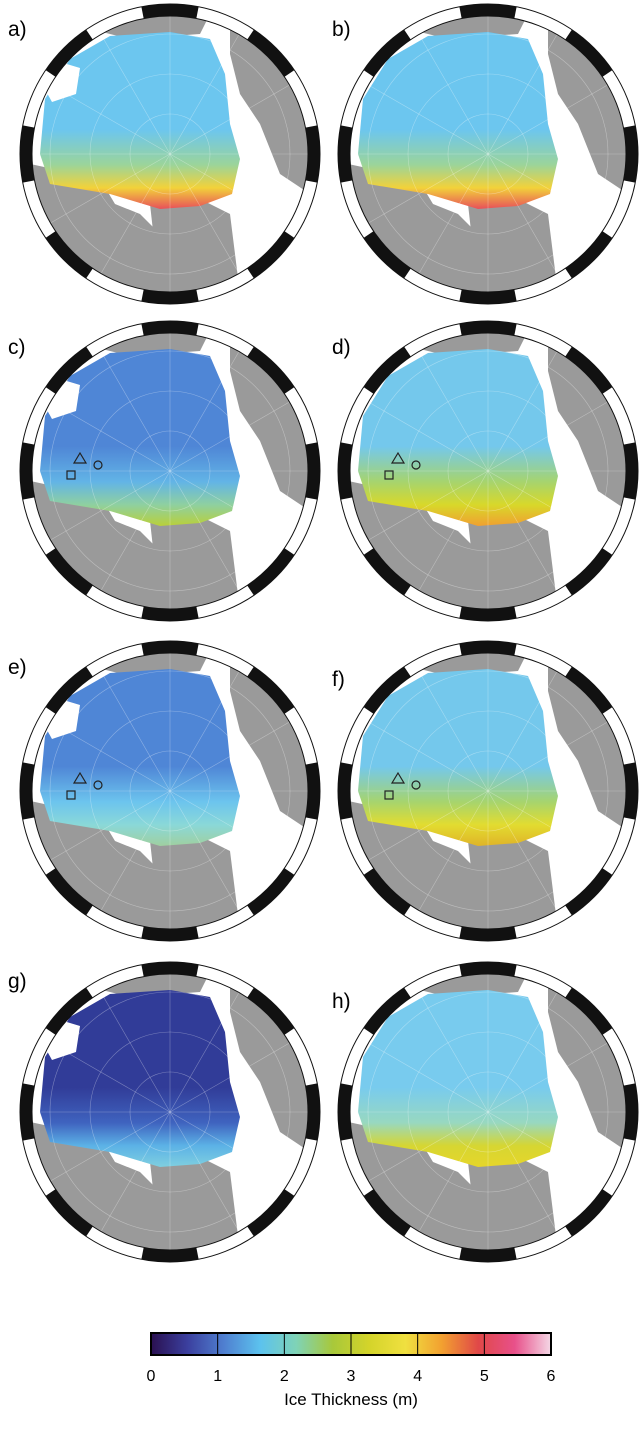  Describe the element at coordinates (350, 1382) in the screenshot. I see `colorbar: 0 1 2 3 4 5 6 Ice Thickness (m)` at that location.